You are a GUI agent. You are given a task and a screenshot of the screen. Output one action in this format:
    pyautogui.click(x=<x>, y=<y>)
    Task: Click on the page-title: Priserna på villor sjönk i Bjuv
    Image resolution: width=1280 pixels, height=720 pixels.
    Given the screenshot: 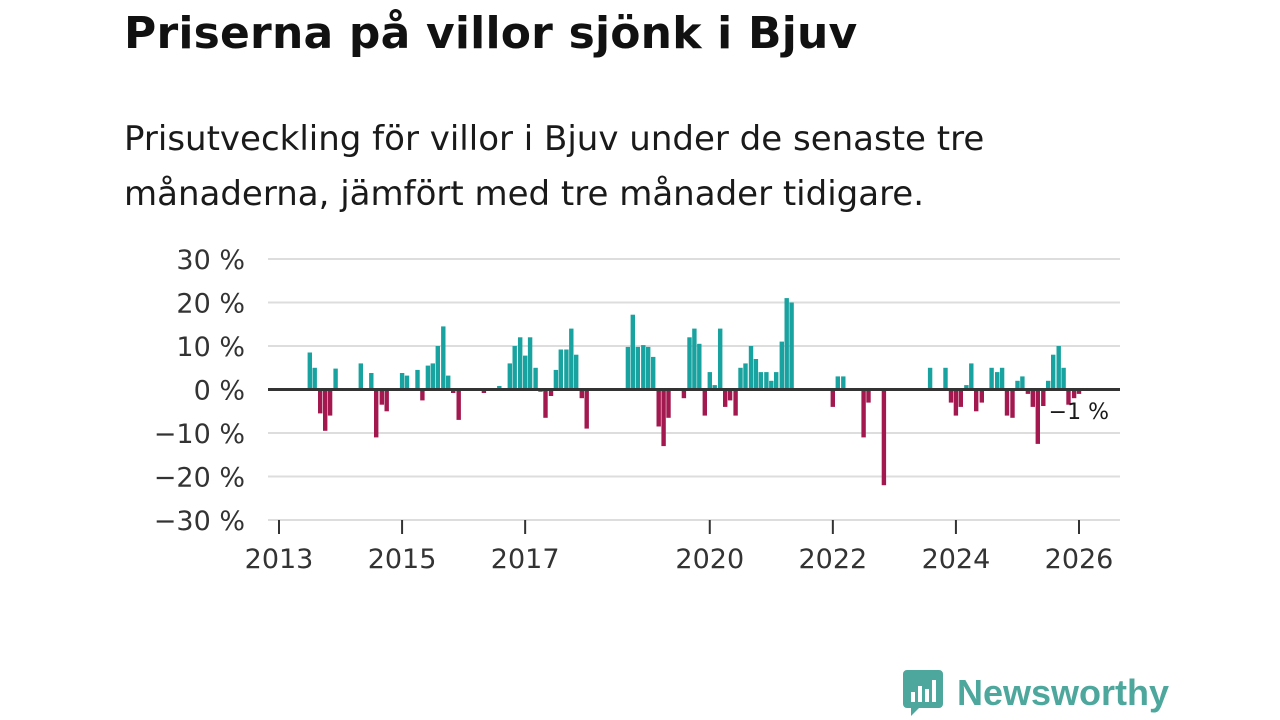 What is the action you would take?
    pyautogui.click(x=491, y=33)
    